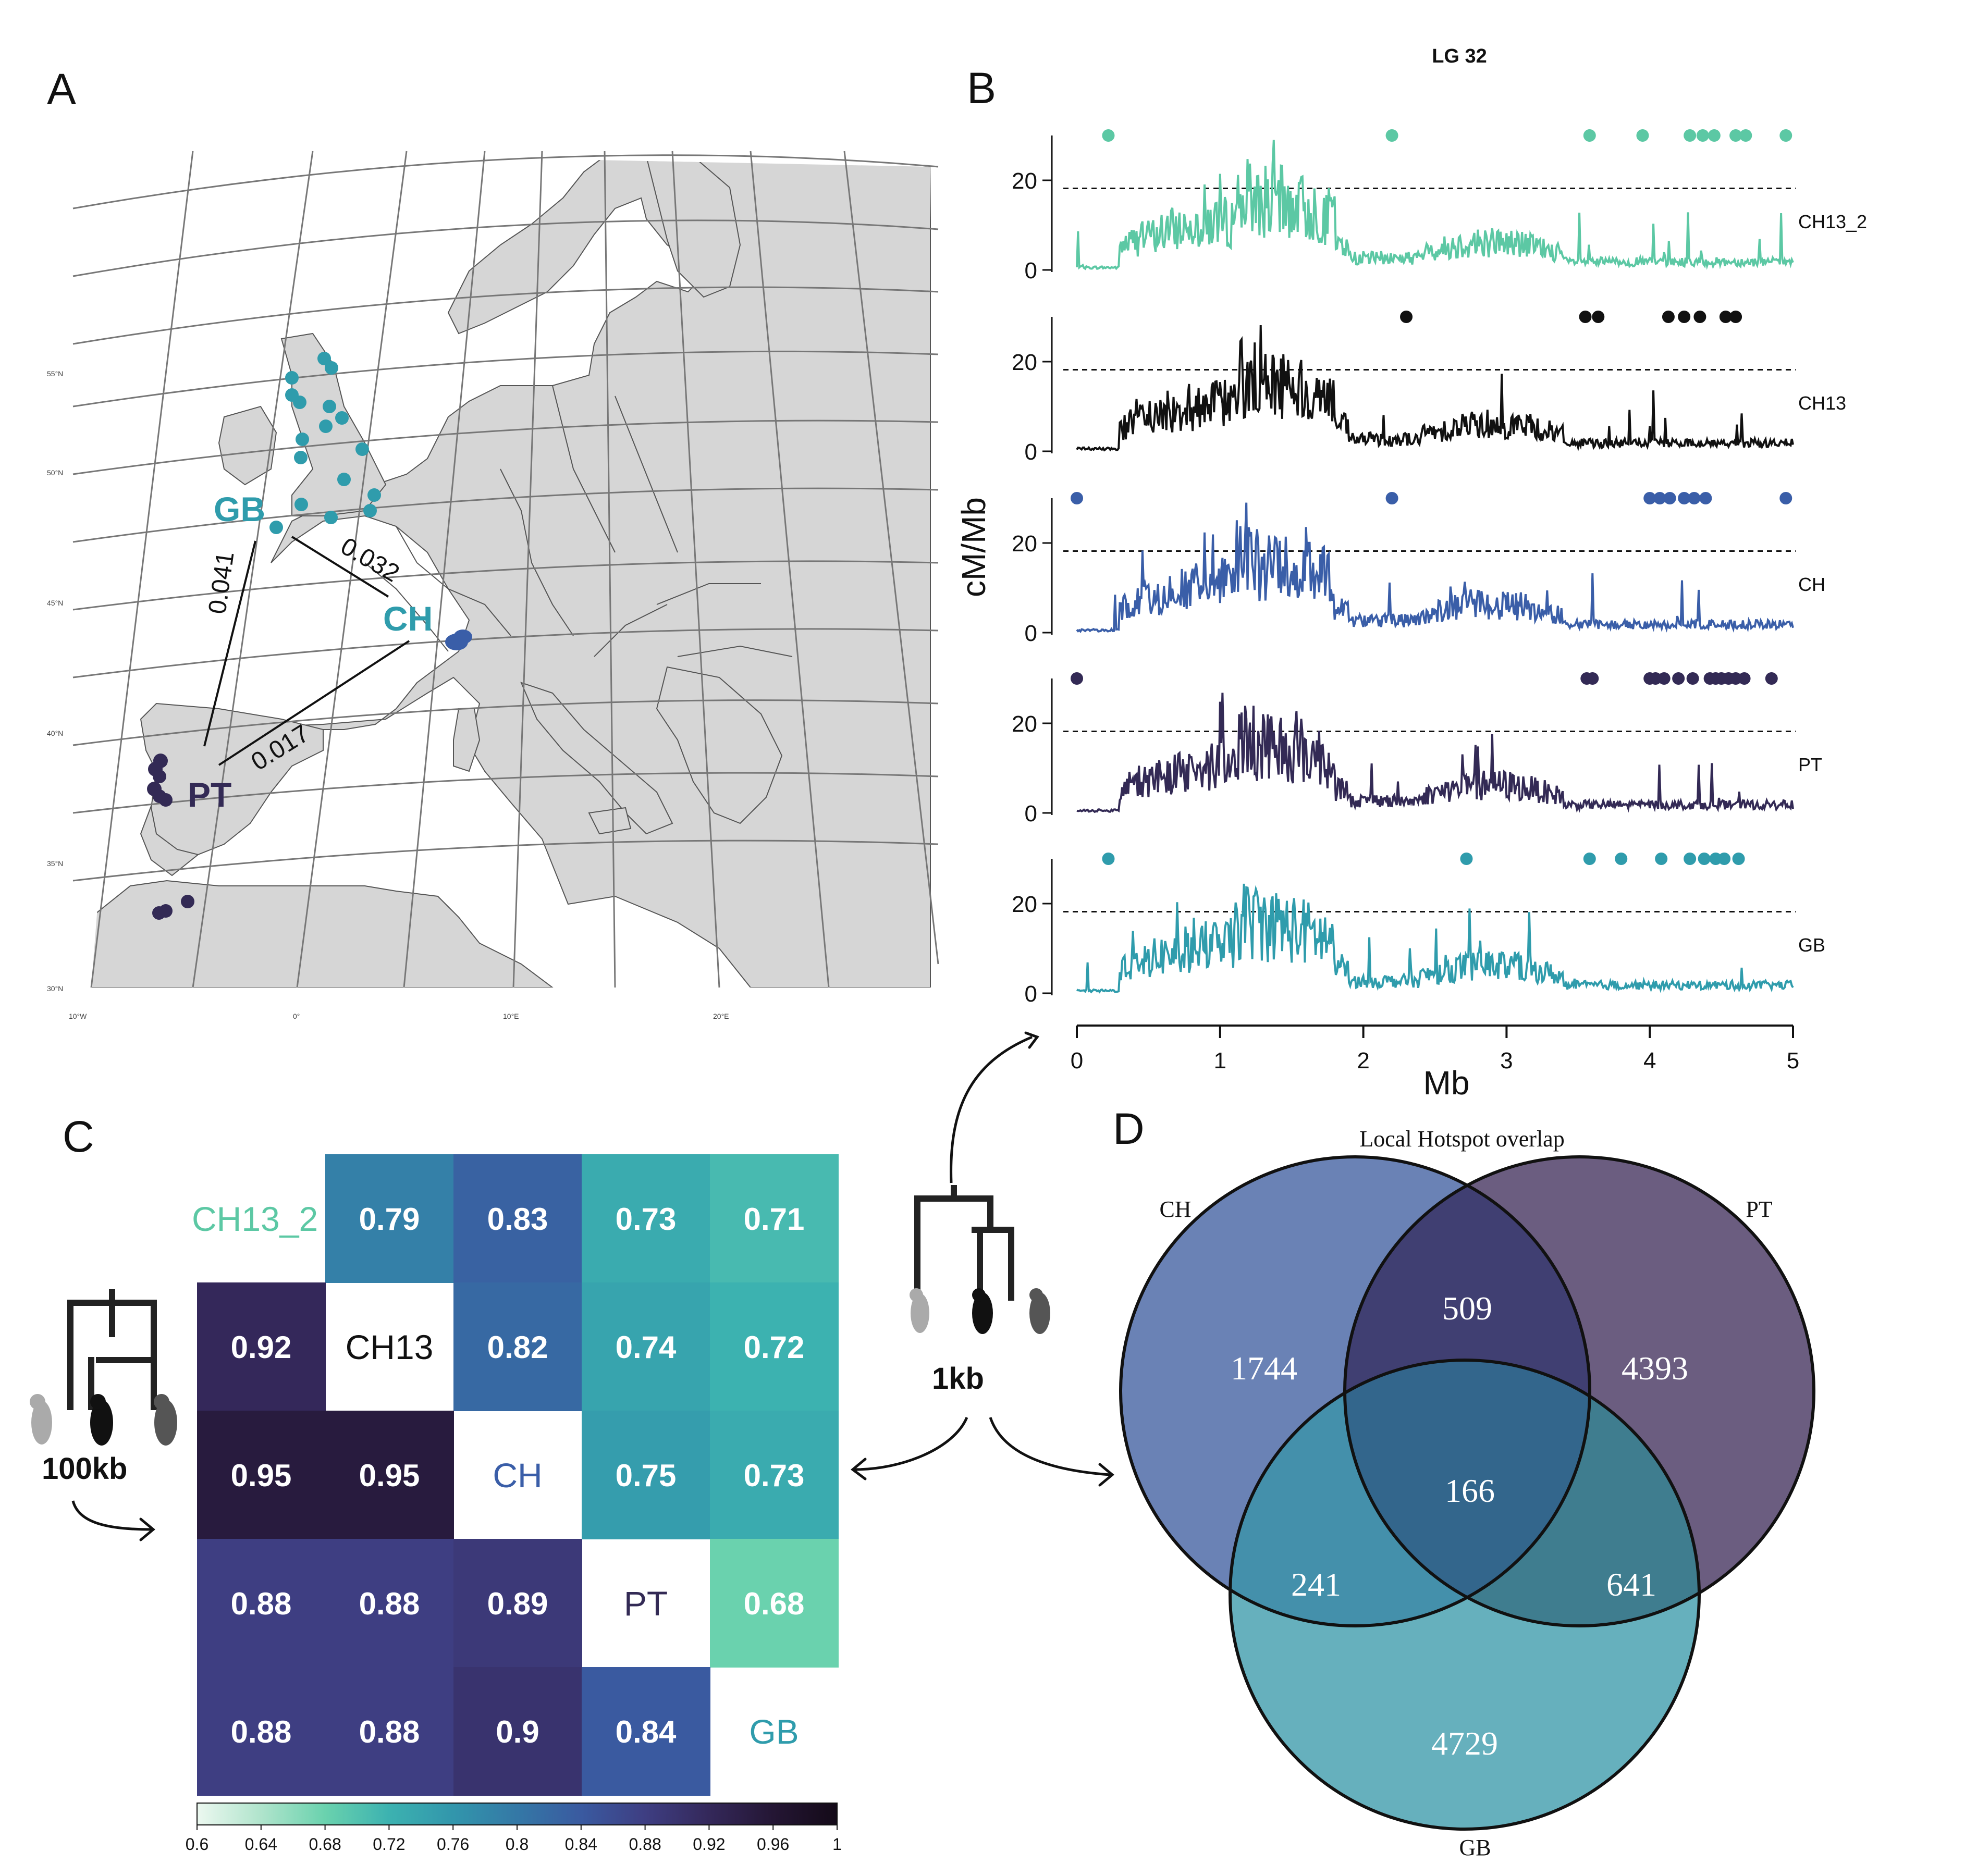 Image resolution: width=1977 pixels, height=1876 pixels. Describe the element at coordinates (1811, 584) in the screenshot. I see `series-label: CH` at that location.